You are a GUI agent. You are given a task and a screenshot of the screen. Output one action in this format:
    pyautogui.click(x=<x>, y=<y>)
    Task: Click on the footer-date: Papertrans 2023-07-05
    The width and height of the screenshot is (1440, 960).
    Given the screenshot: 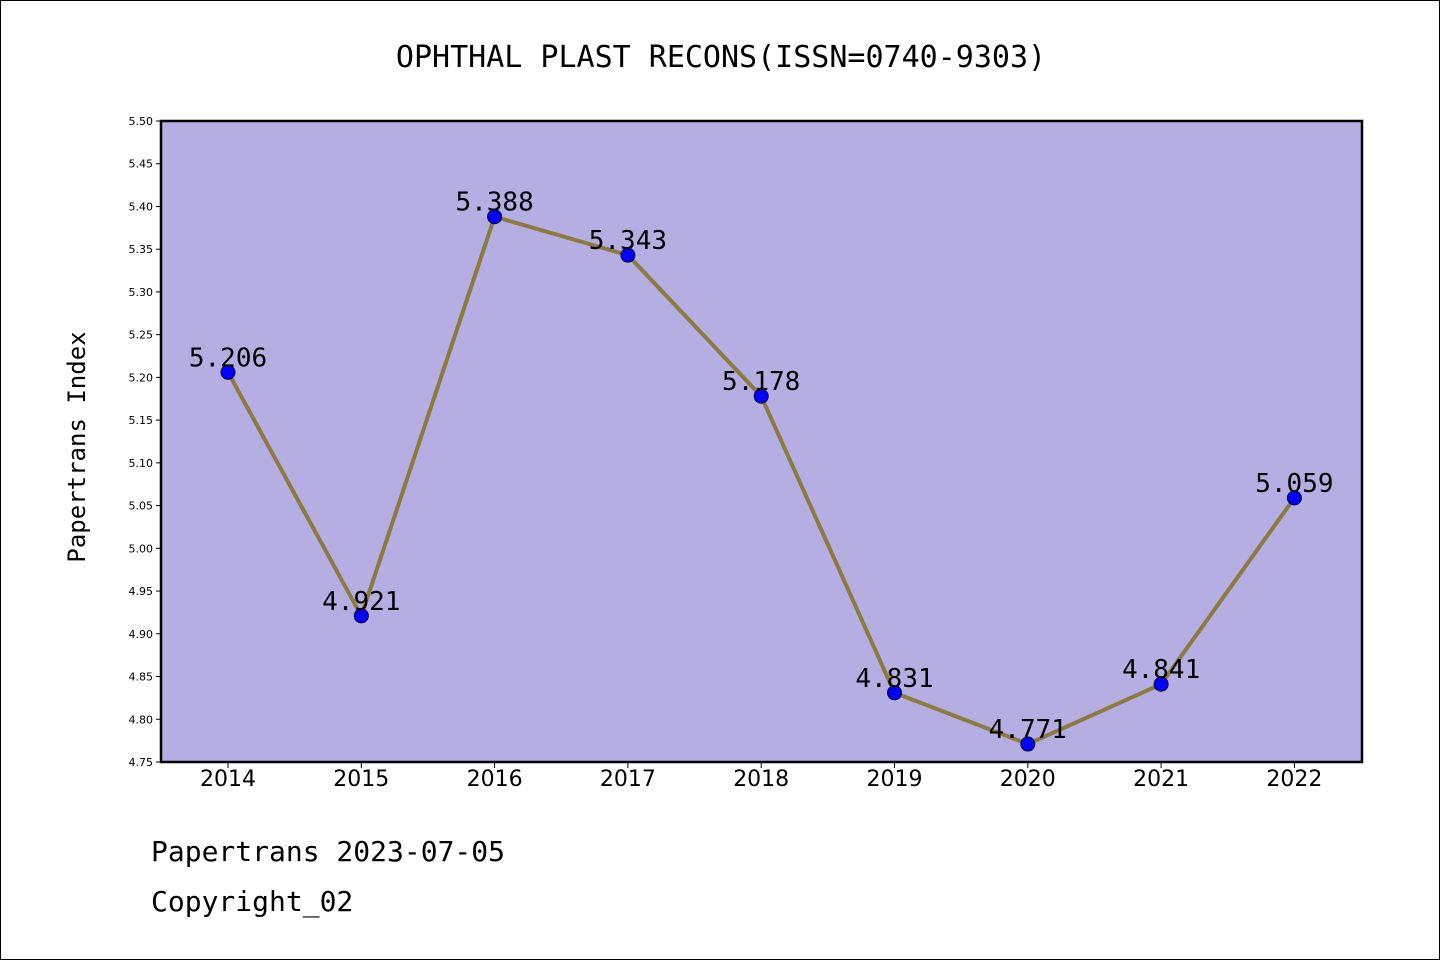 What is the action you would take?
    pyautogui.click(x=328, y=851)
    